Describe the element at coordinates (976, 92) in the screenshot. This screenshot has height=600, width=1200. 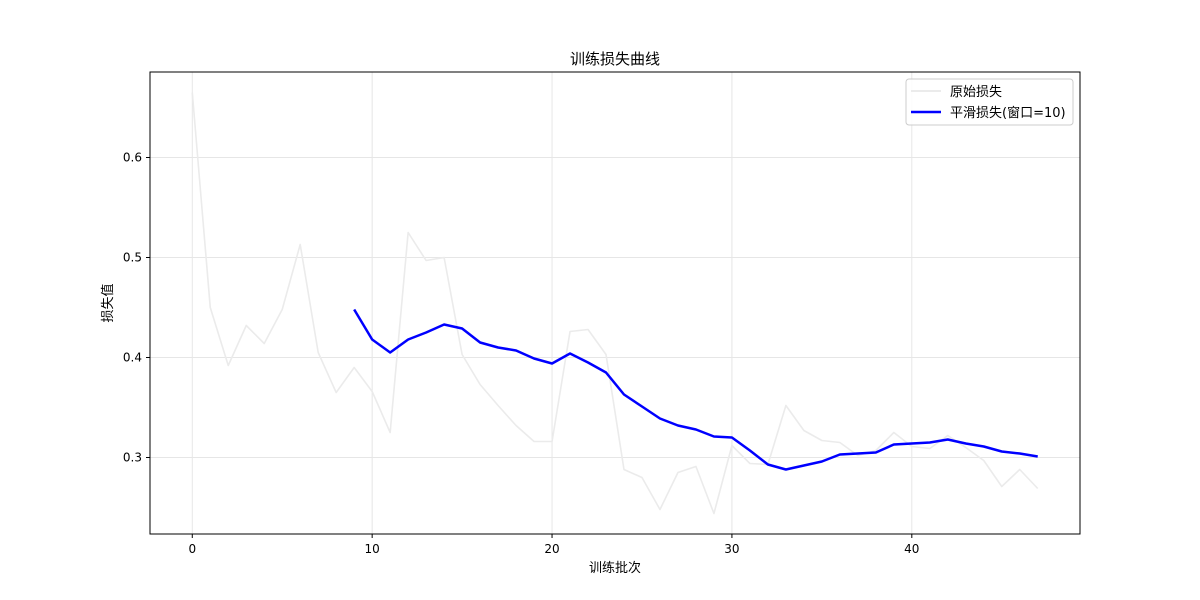
I see `legend-label-raw-loss: 原始损失` at that location.